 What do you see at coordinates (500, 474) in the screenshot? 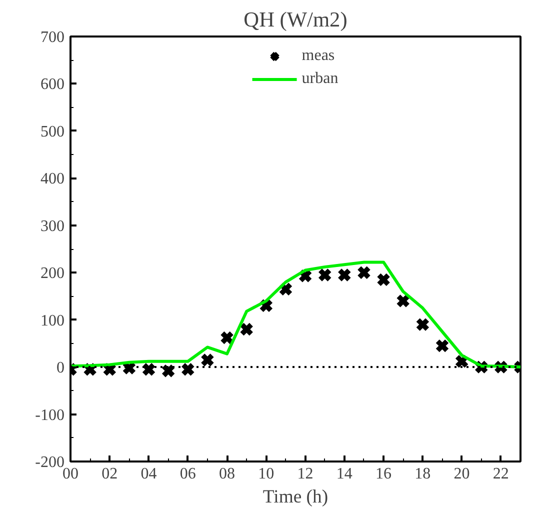
I see `x-tick-label: 22` at bounding box center [500, 474].